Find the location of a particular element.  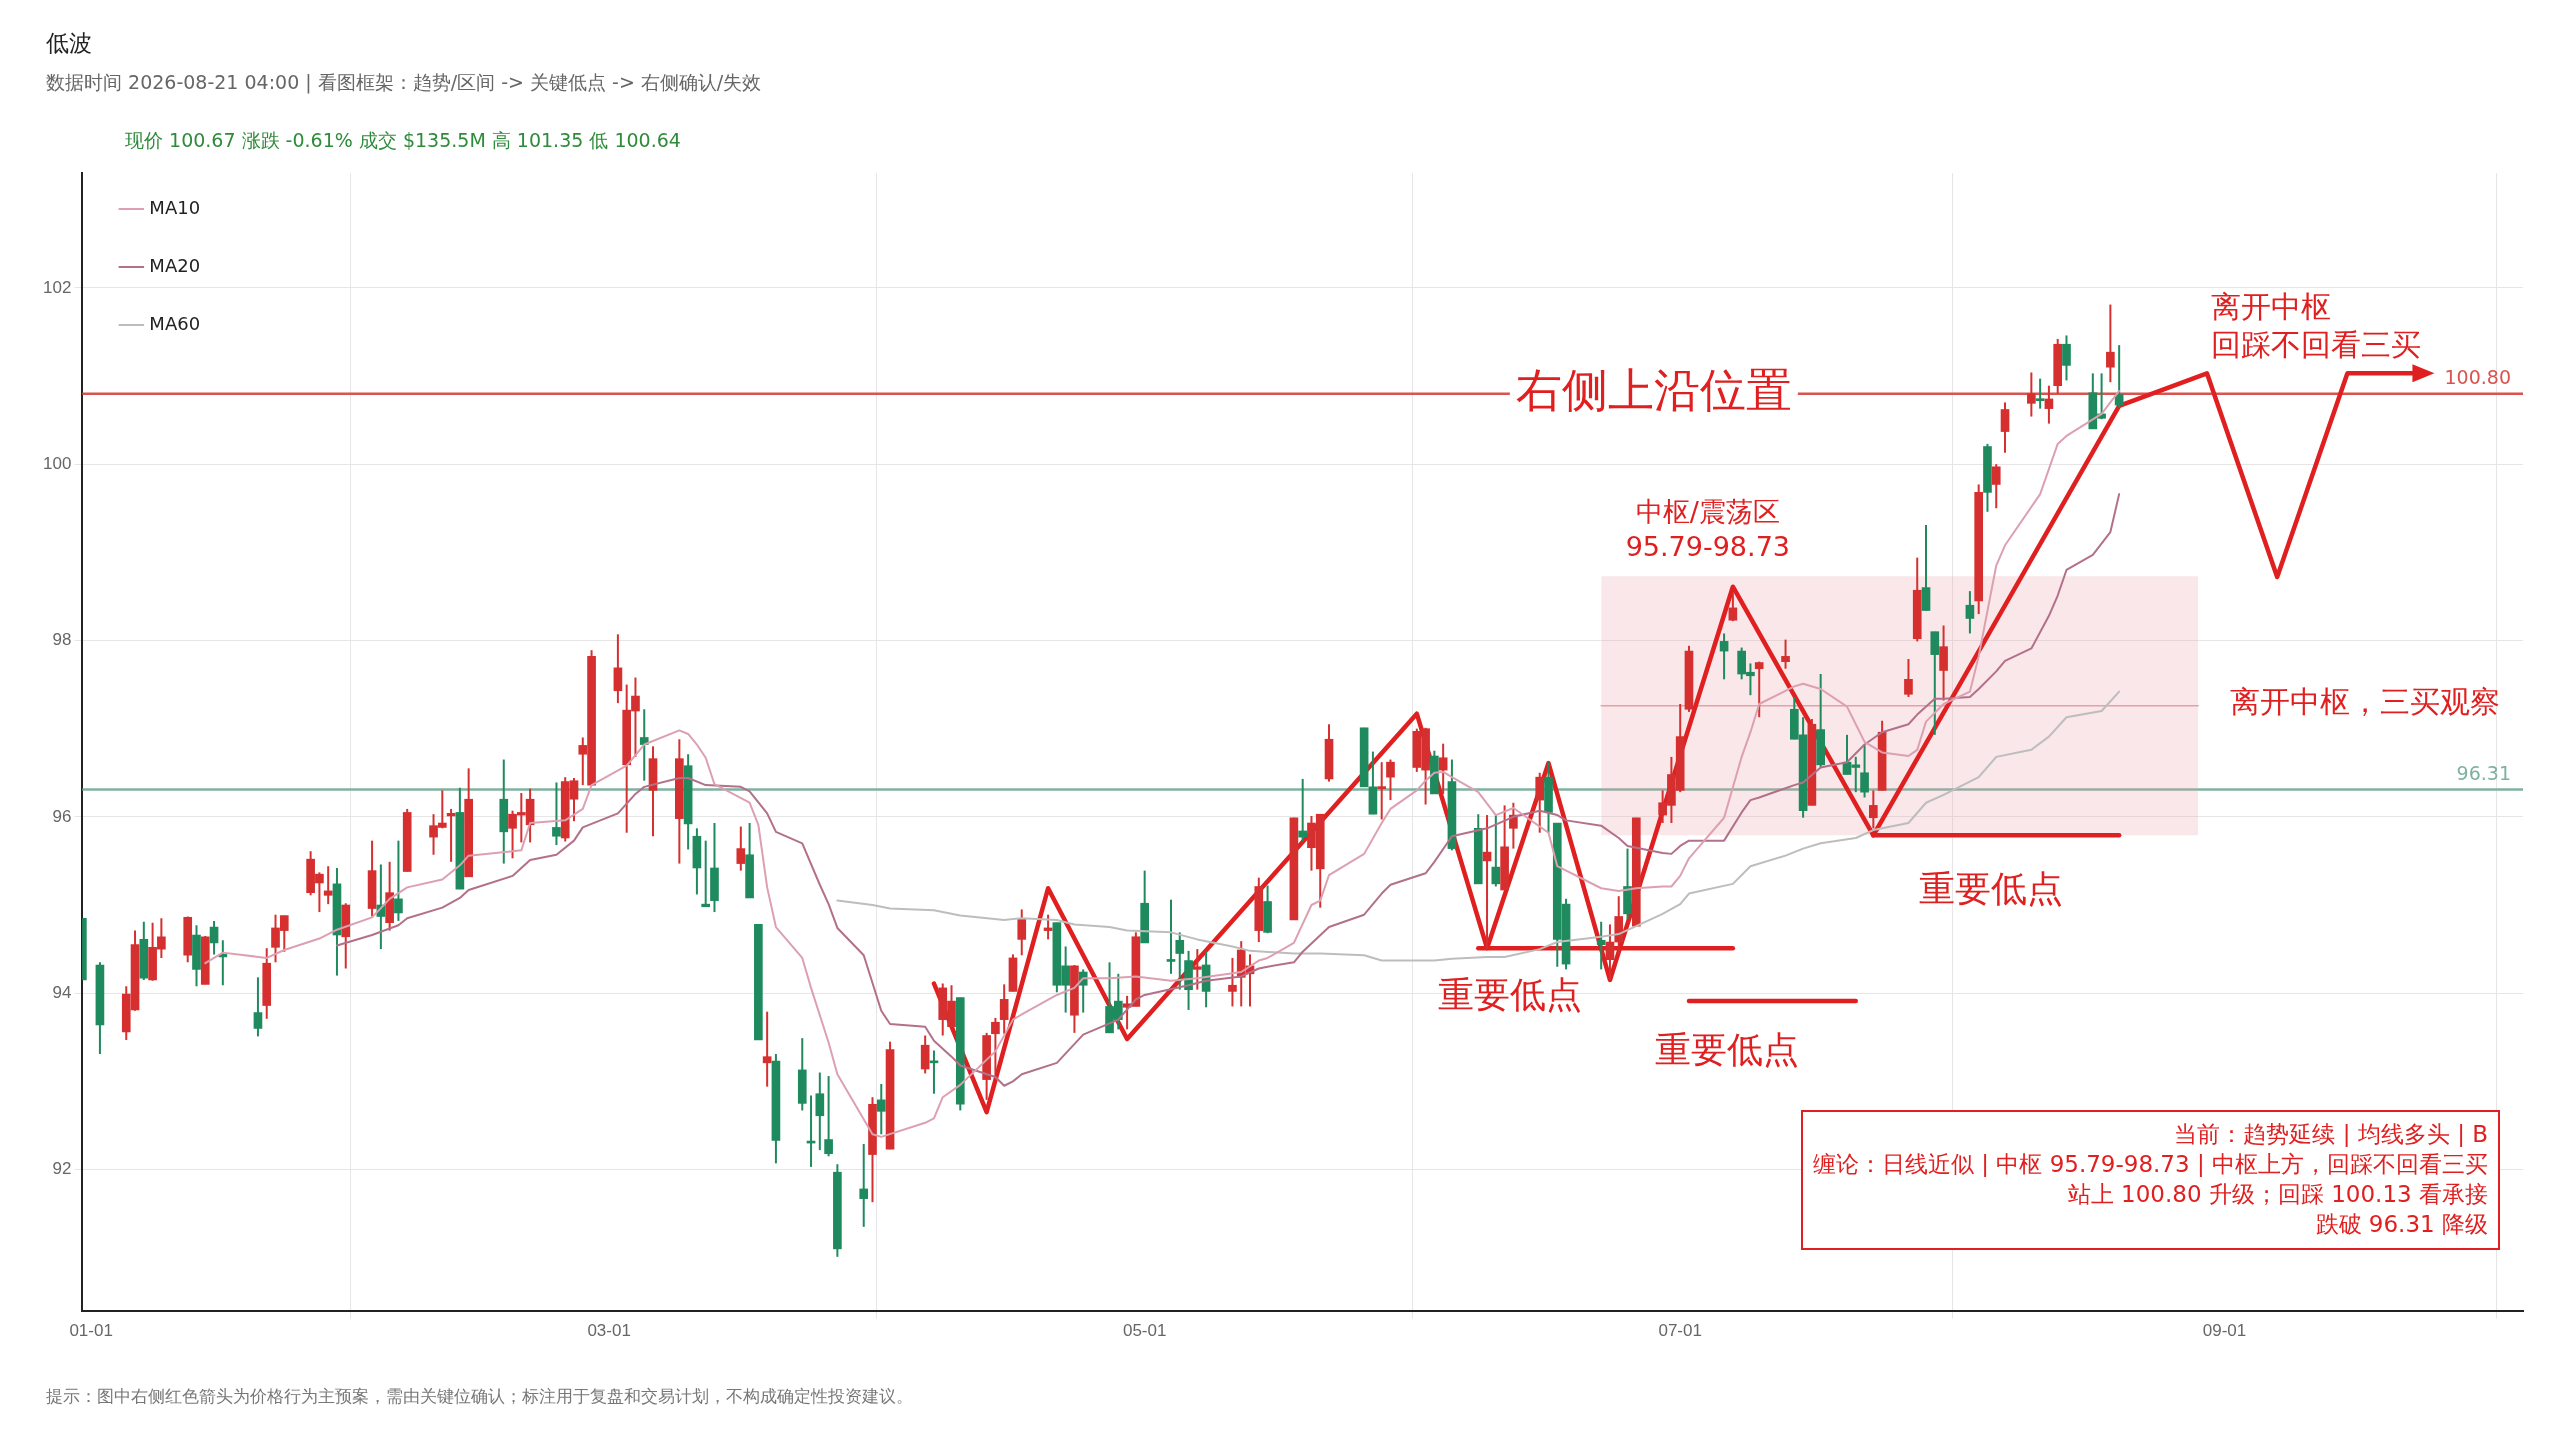

y-tick-label: 96 is located at coordinates (62, 816).